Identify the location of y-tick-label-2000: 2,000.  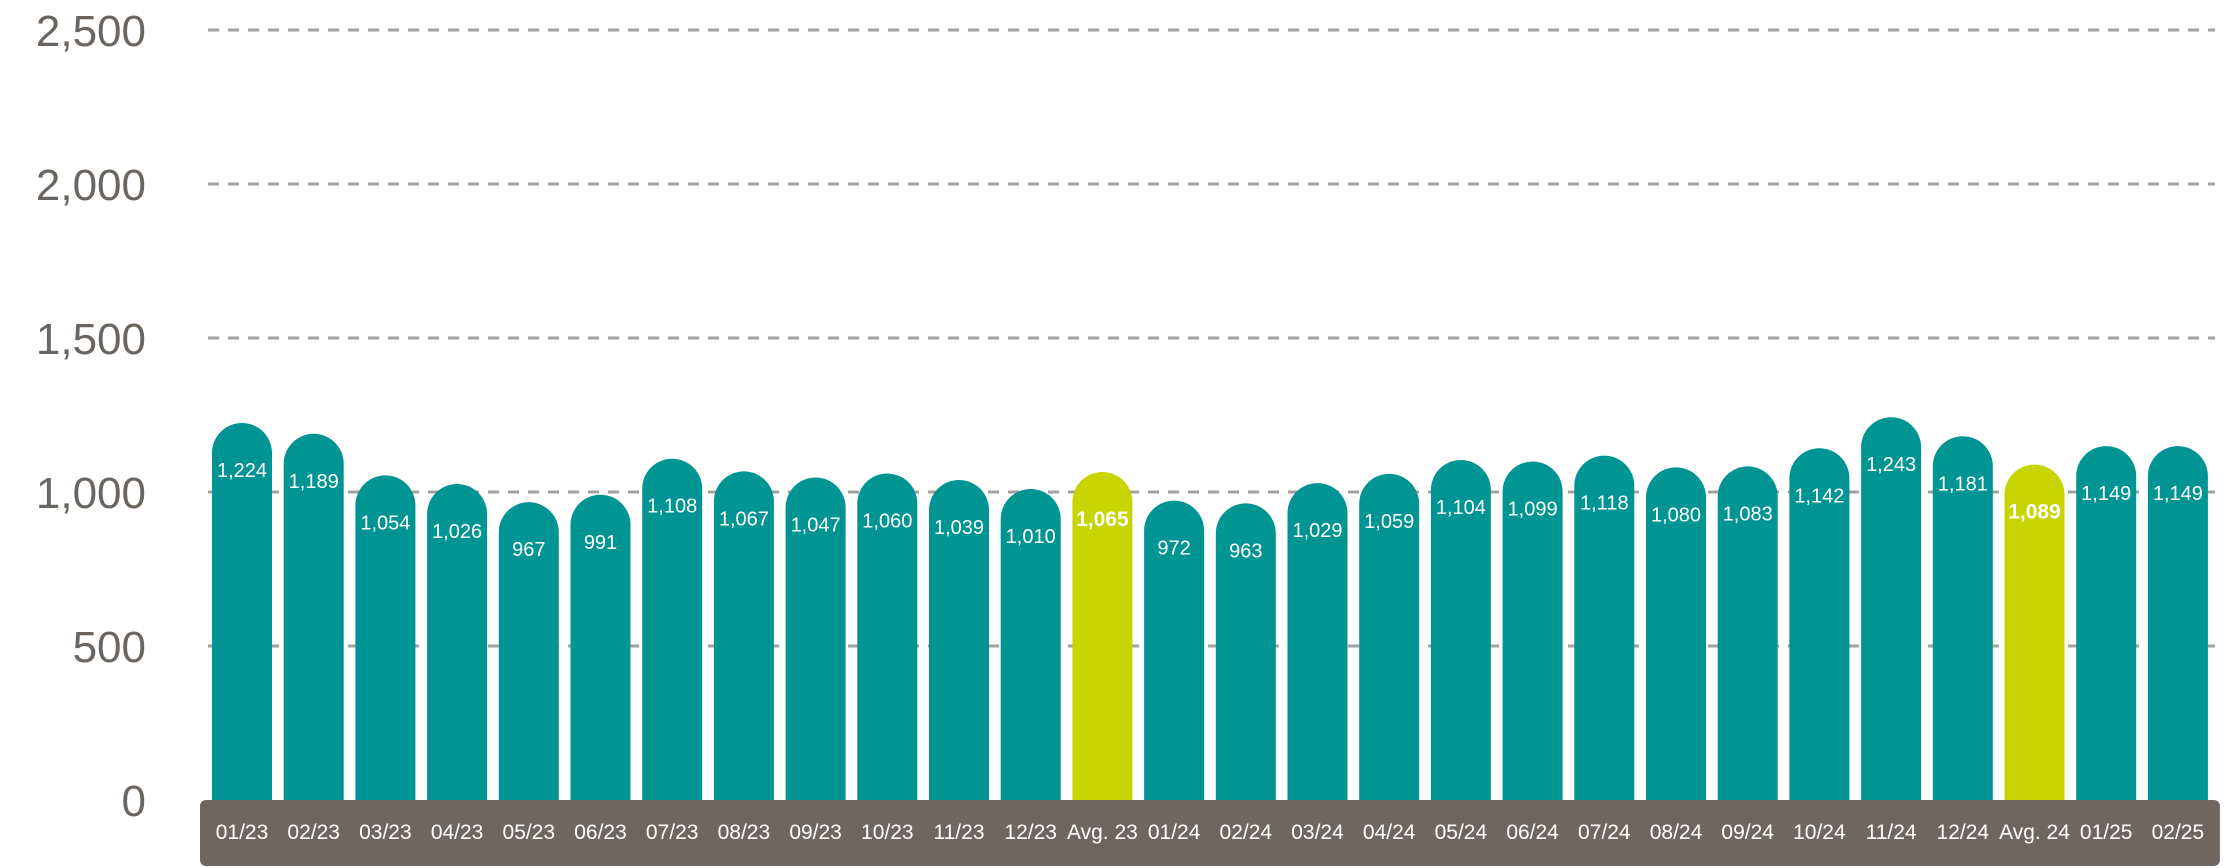
(91, 185).